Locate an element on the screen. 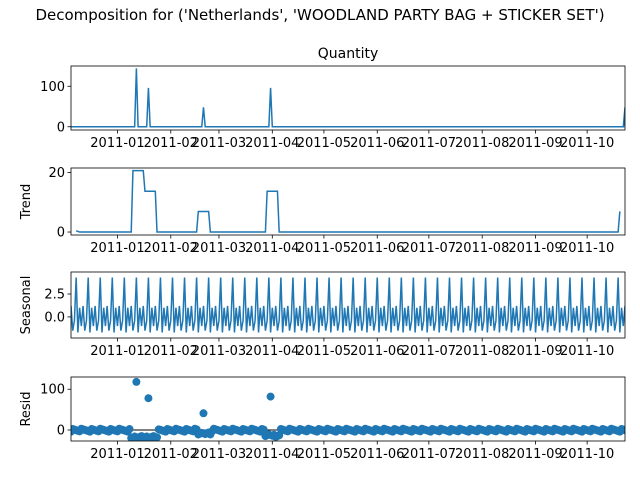 The width and height of the screenshot is (640, 480). panel-title: Quantity is located at coordinates (348, 54).